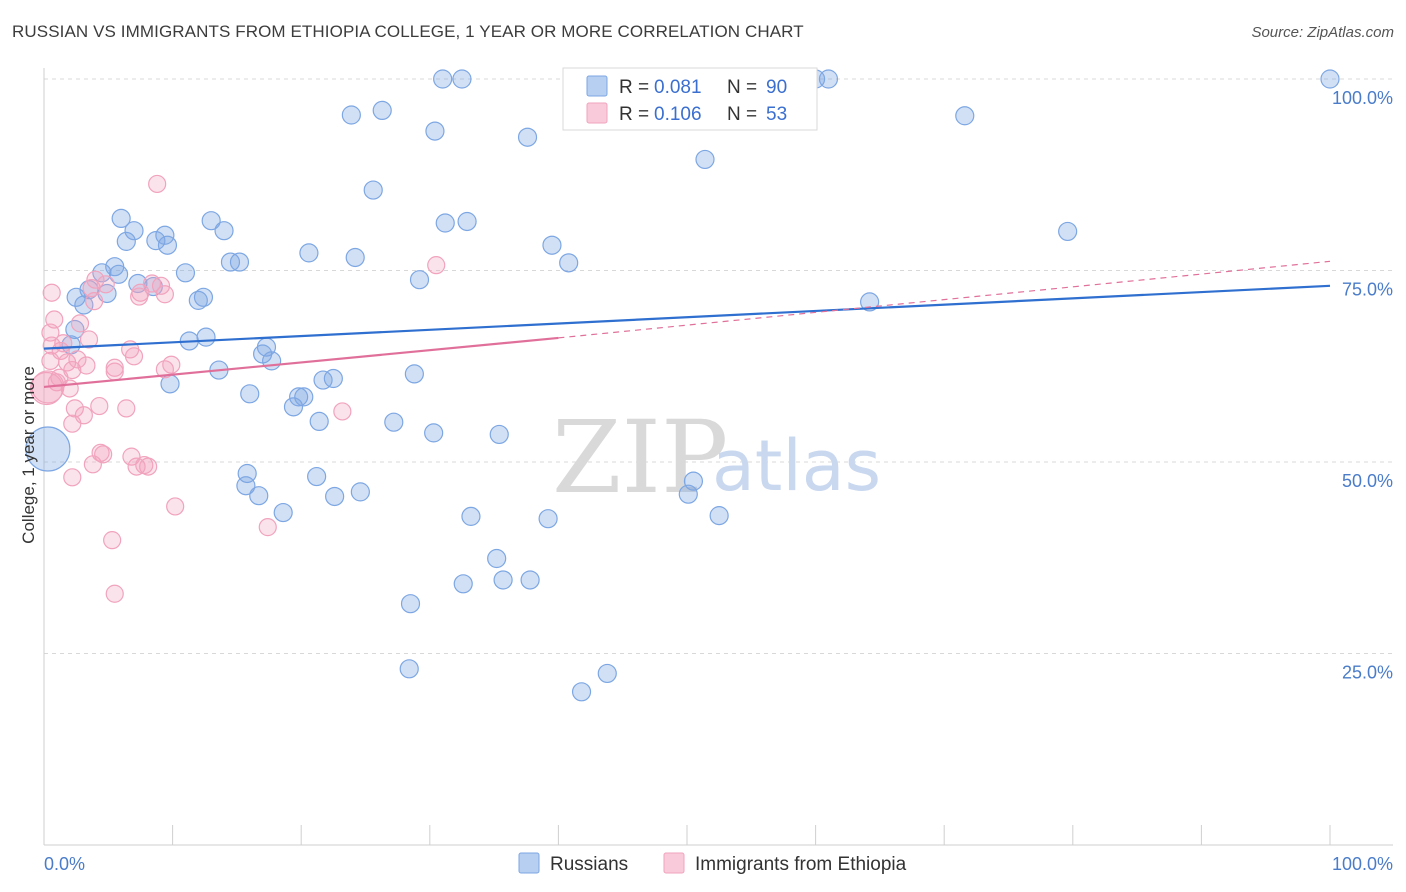 Image resolution: width=1406 pixels, height=892 pixels. I want to click on x-tick-label: 0.0%, so click(64, 864).